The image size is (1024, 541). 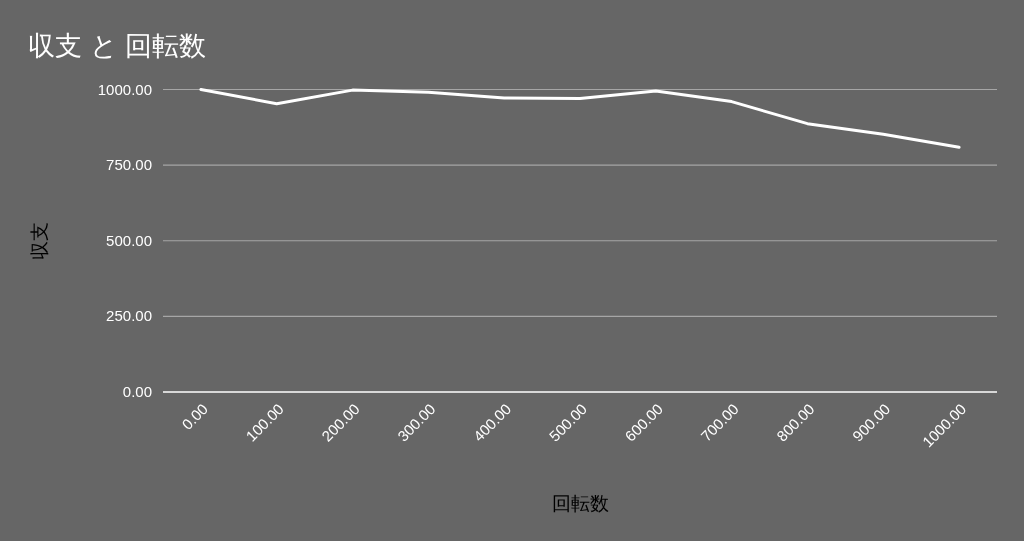 I want to click on x-axis-title: 回転数, so click(x=580, y=503).